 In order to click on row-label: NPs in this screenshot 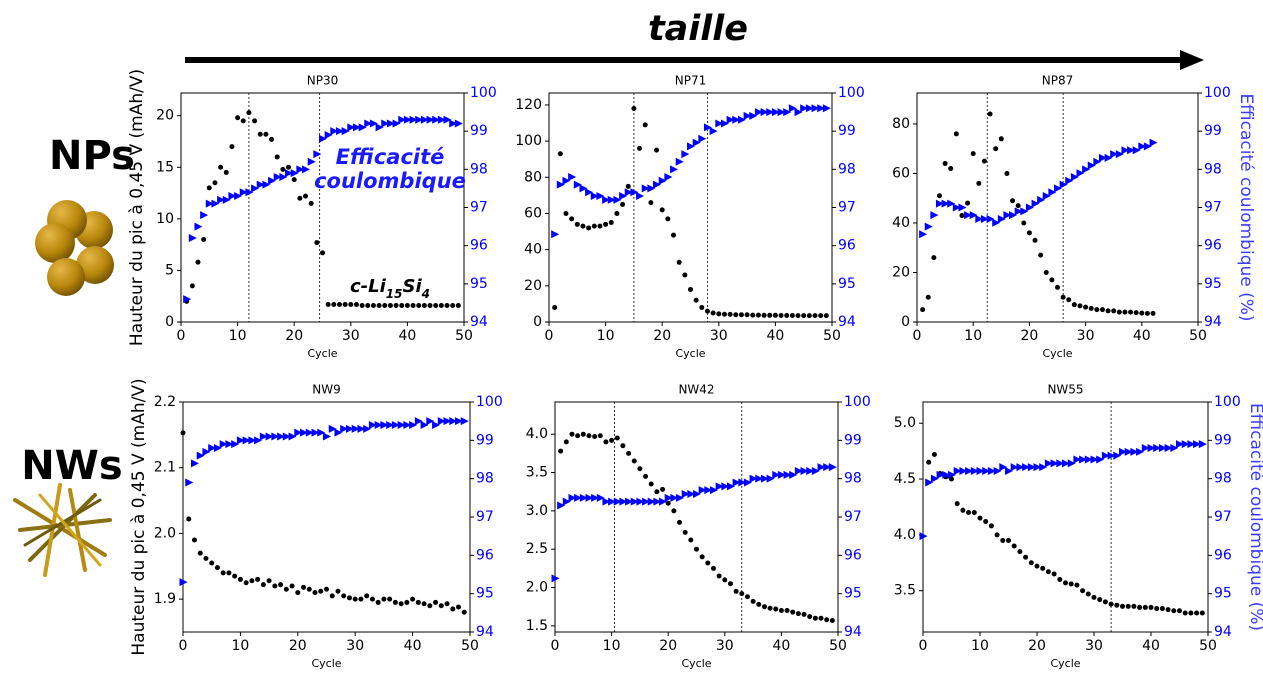, I will do `click(92, 156)`.